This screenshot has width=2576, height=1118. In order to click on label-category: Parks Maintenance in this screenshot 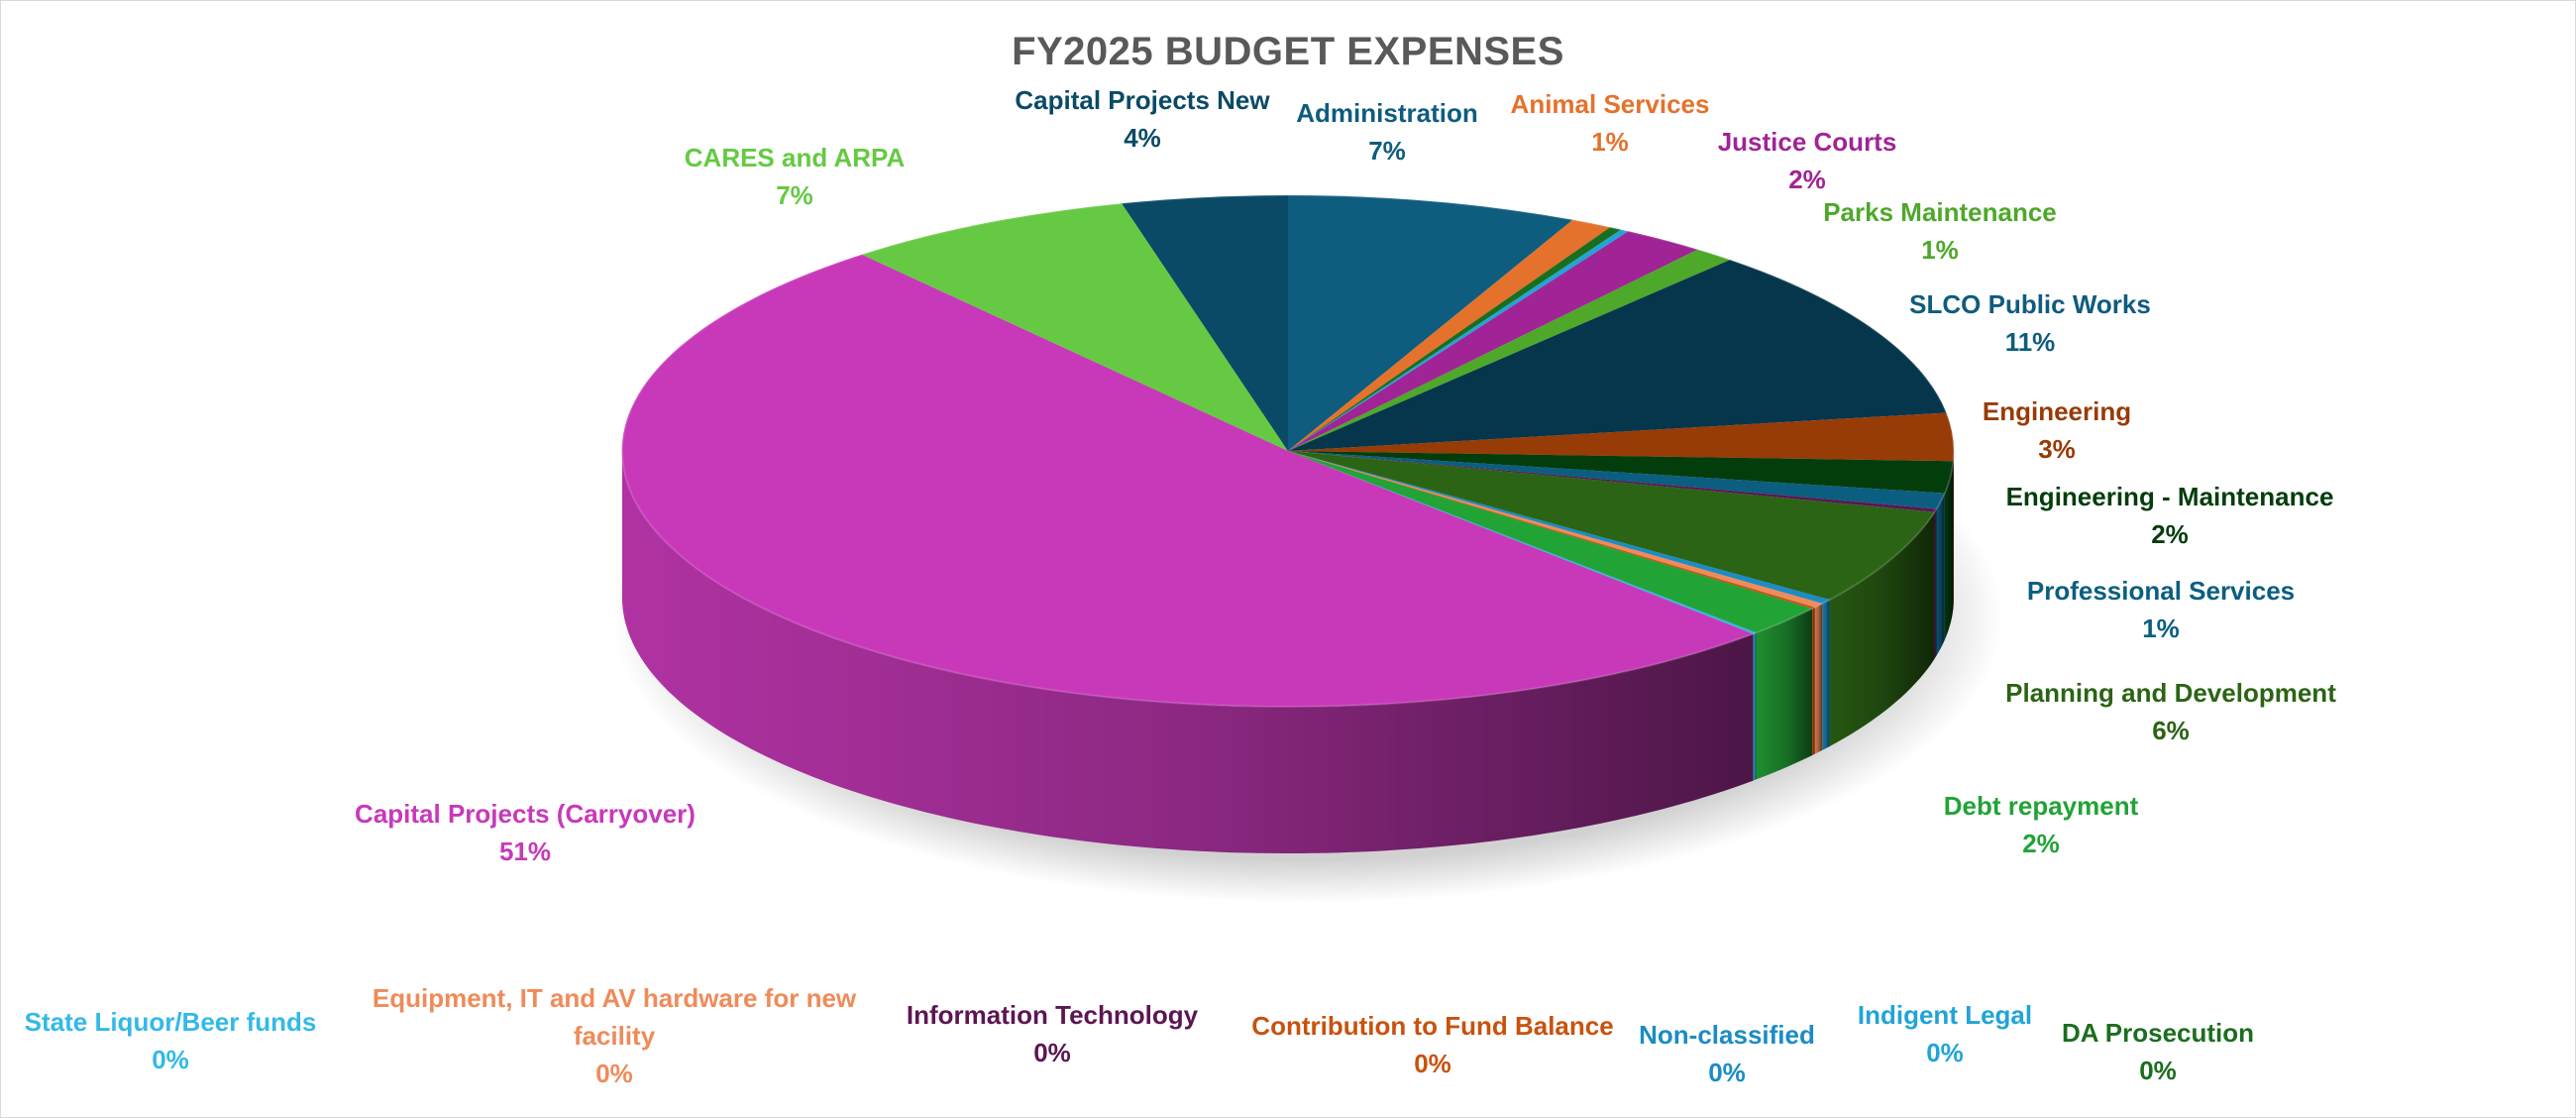, I will do `click(1940, 212)`.